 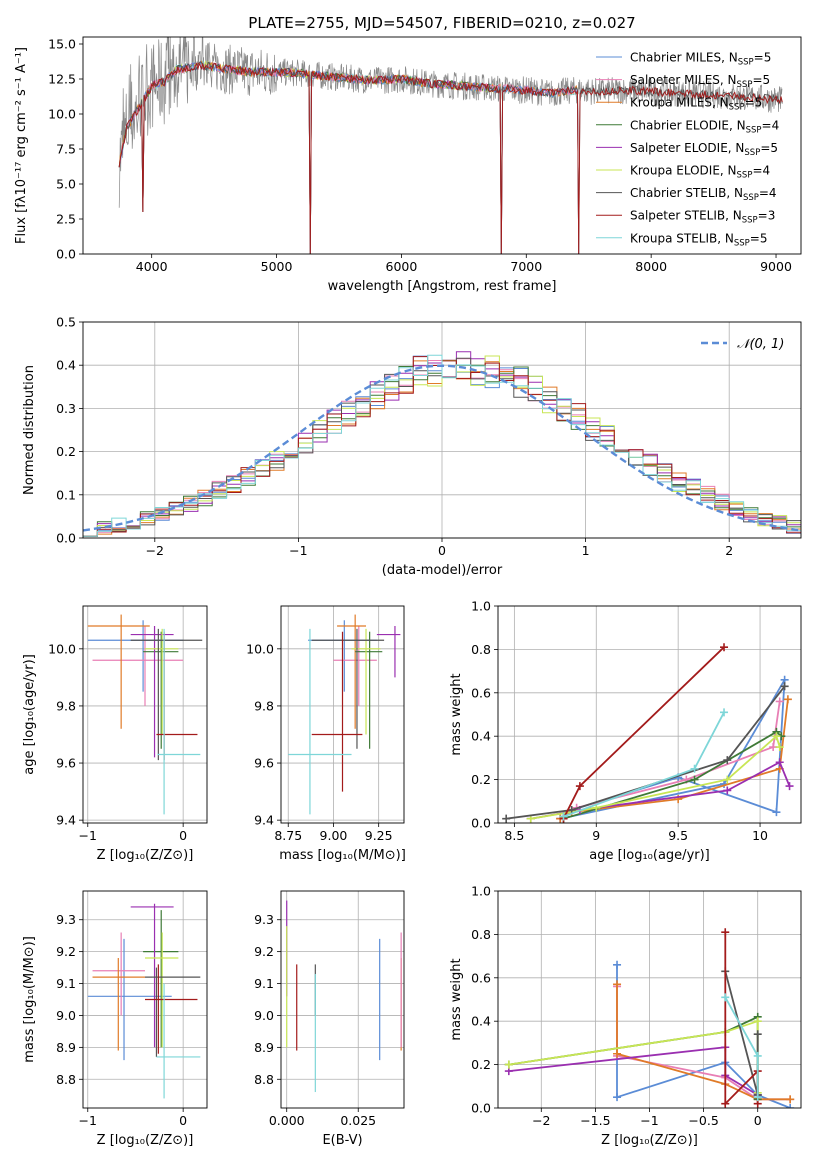 I want to click on weight-line-chabrier_elodie, so click(x=672, y=775).